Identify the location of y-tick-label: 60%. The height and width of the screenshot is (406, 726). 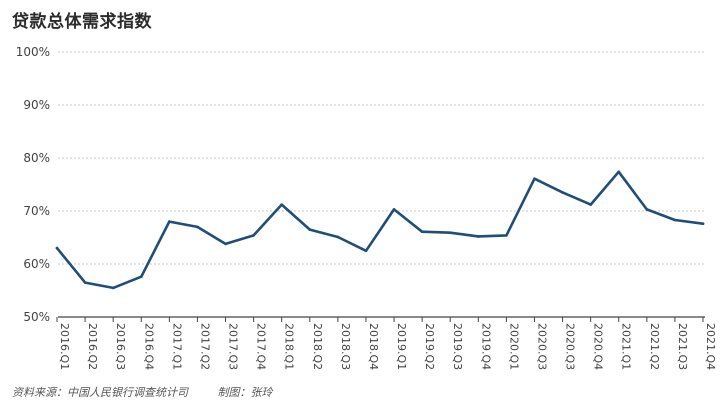
(36, 264).